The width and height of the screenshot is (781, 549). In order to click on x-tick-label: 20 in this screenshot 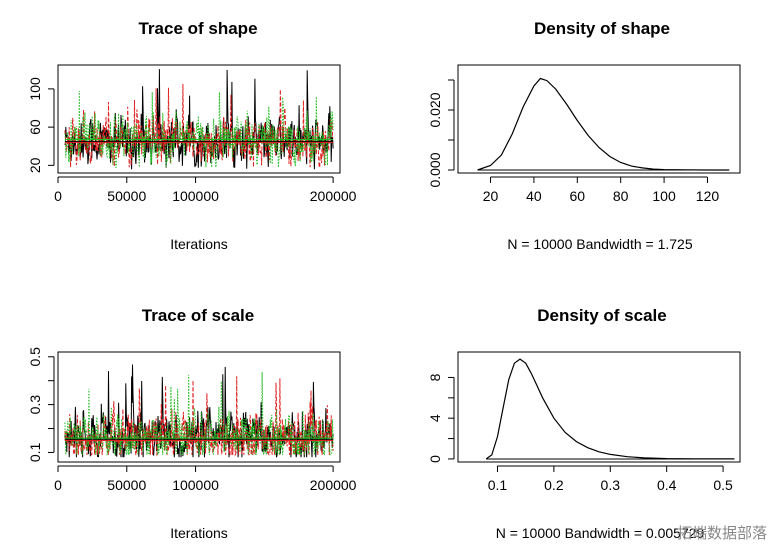, I will do `click(491, 196)`.